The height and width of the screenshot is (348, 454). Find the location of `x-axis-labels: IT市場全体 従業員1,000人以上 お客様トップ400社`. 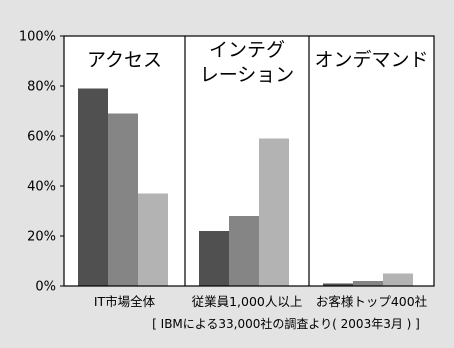

x-axis-labels: IT市場全体 従業員1,000人以上 お客様トップ400社 is located at coordinates (260, 301).